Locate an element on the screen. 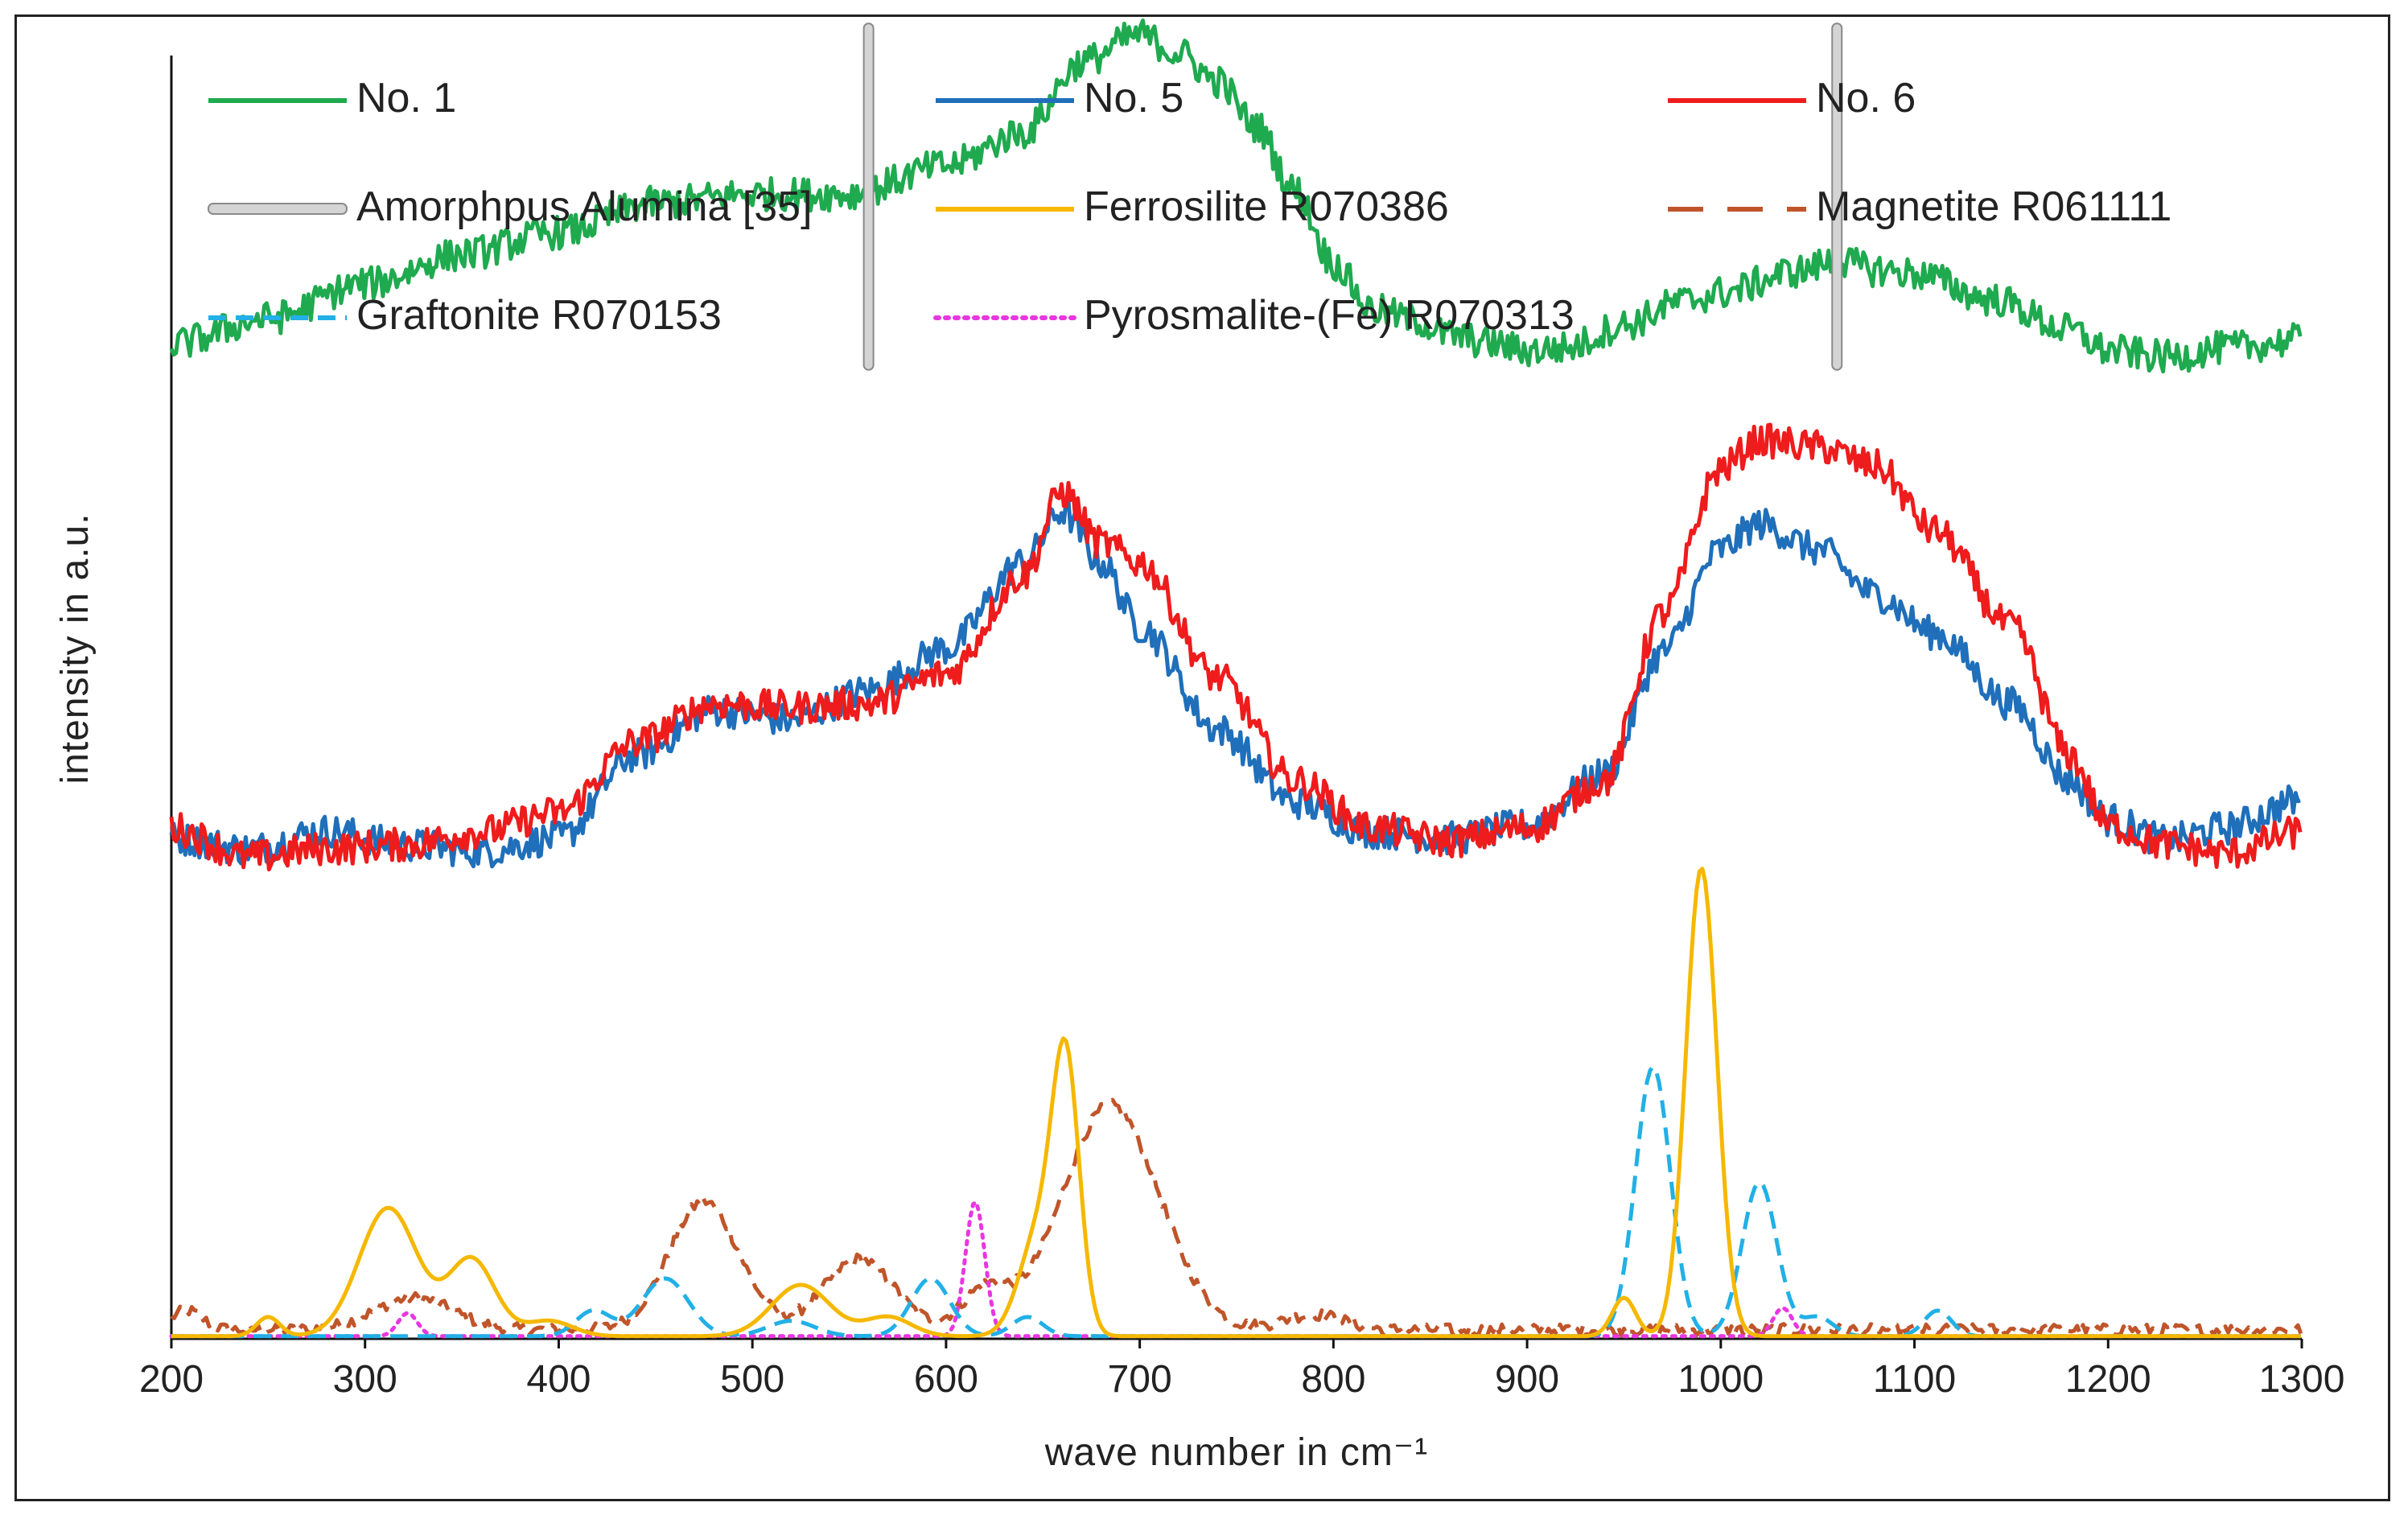 The width and height of the screenshot is (2408, 1519). x-tick-label: 800 is located at coordinates (1333, 1379).